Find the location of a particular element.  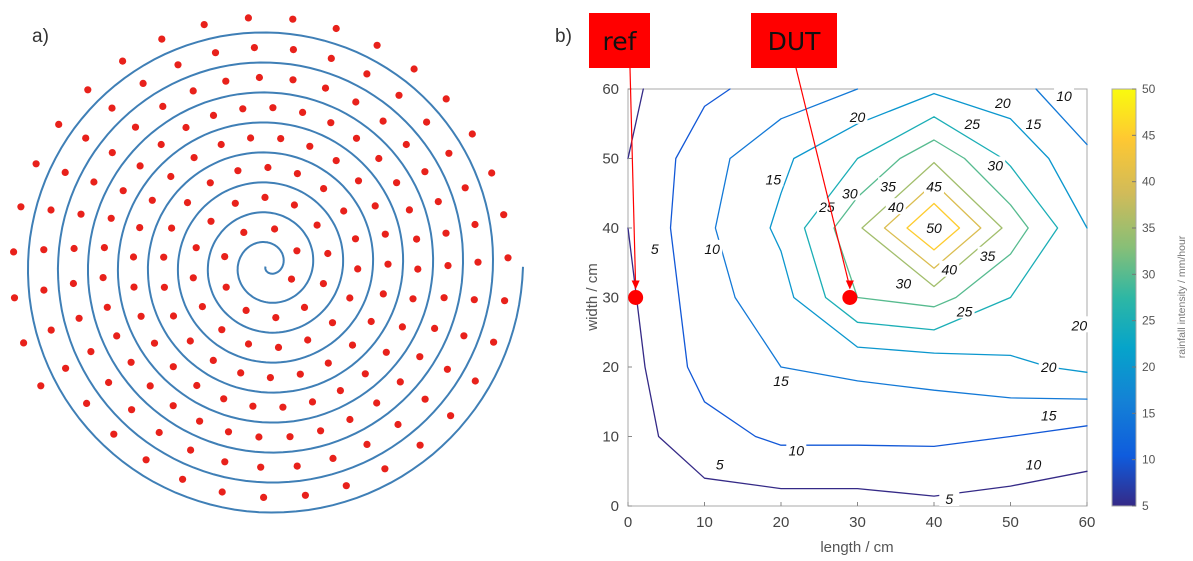

marker-point is located at coordinates (850, 297).